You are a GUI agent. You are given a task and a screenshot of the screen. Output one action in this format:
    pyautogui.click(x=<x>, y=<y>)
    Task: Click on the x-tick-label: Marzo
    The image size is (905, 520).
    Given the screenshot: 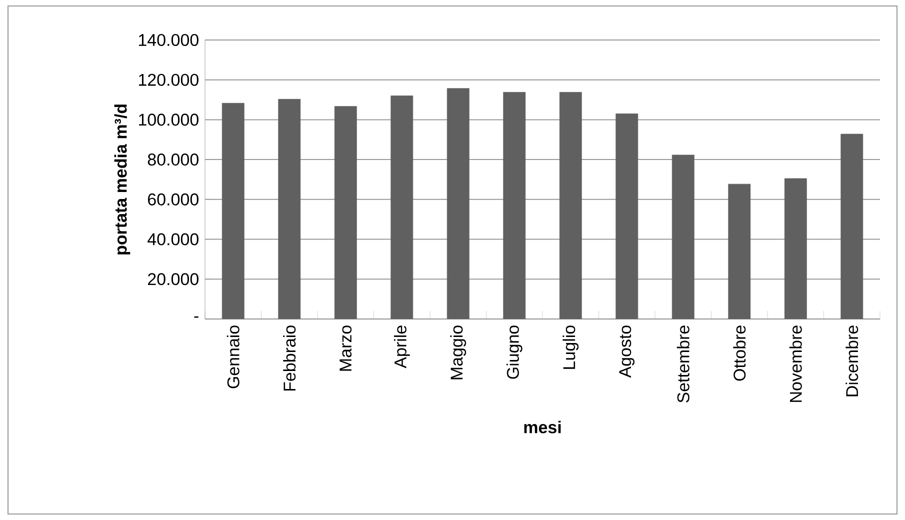 What is the action you would take?
    pyautogui.click(x=346, y=348)
    